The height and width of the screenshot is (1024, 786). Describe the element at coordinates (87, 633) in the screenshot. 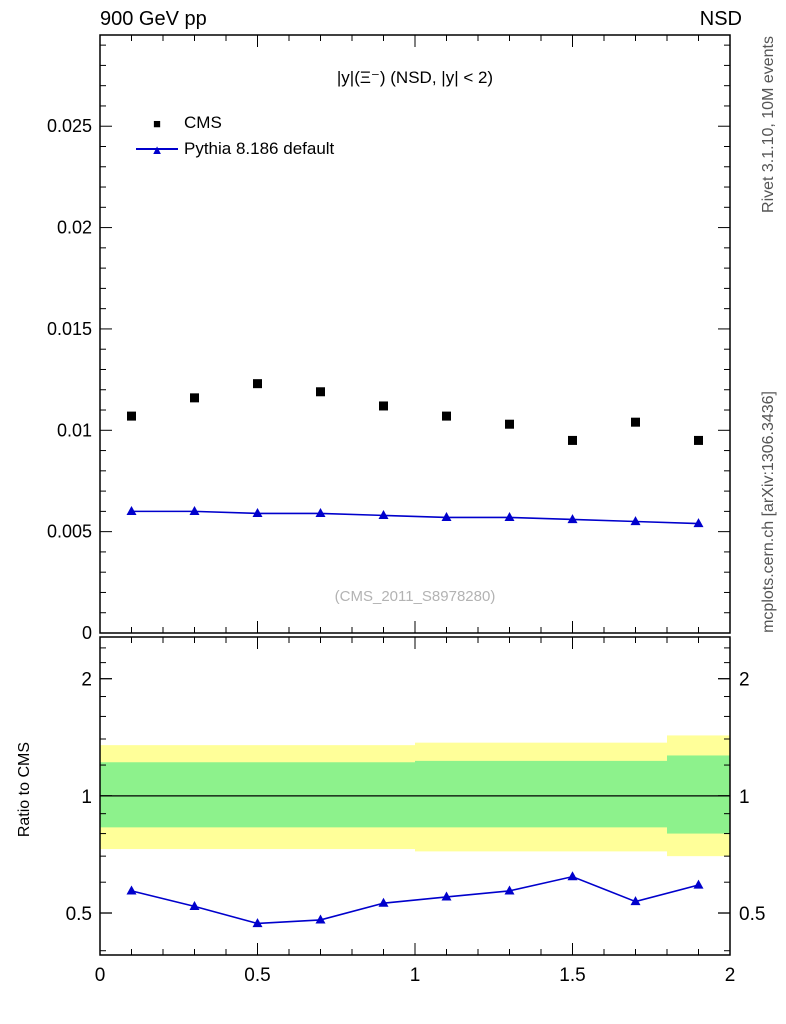

I see `y-tick-label: 0` at that location.